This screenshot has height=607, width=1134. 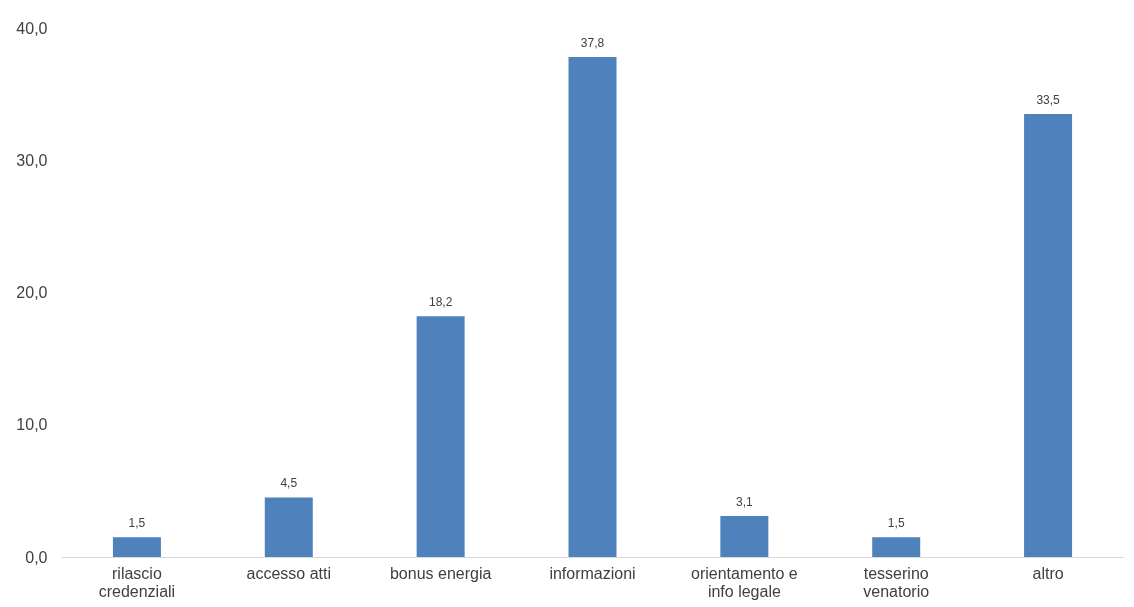 What do you see at coordinates (32, 425) in the screenshot?
I see `y-tick-label: 10,0` at bounding box center [32, 425].